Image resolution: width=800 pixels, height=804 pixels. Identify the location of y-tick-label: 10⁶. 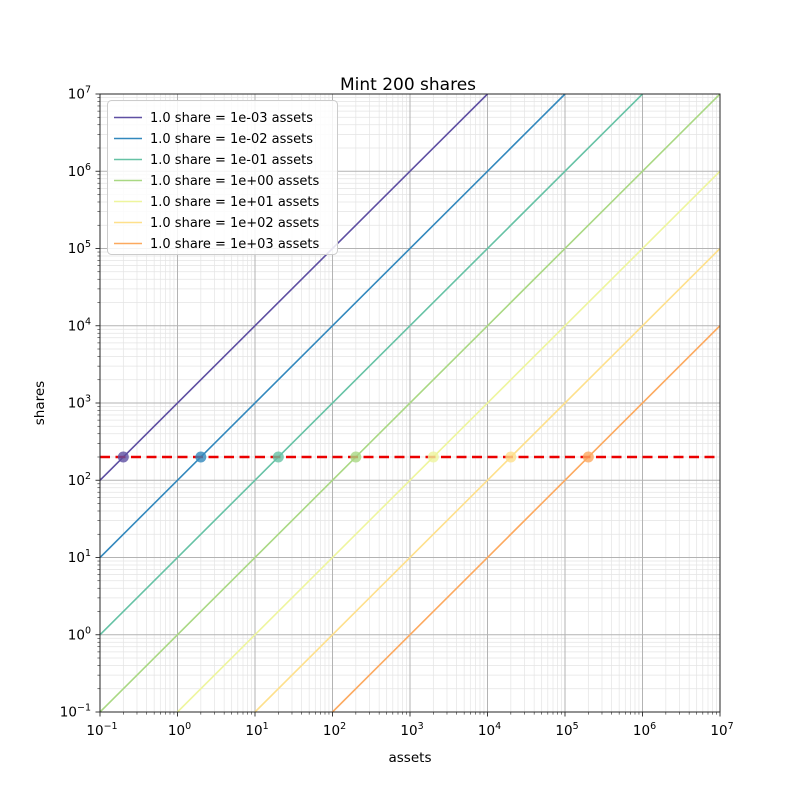
(79, 171).